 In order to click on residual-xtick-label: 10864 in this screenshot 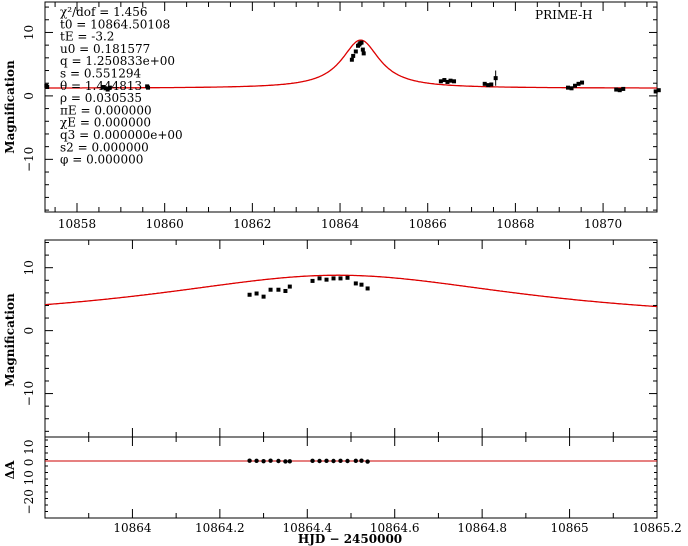, I will do `click(132, 528)`.